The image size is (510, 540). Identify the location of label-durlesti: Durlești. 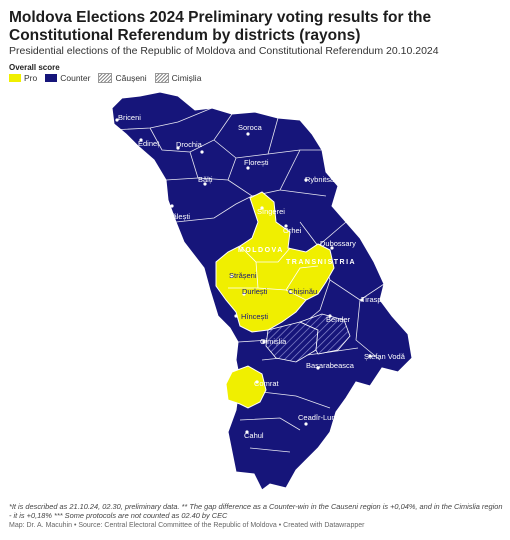
(255, 291).